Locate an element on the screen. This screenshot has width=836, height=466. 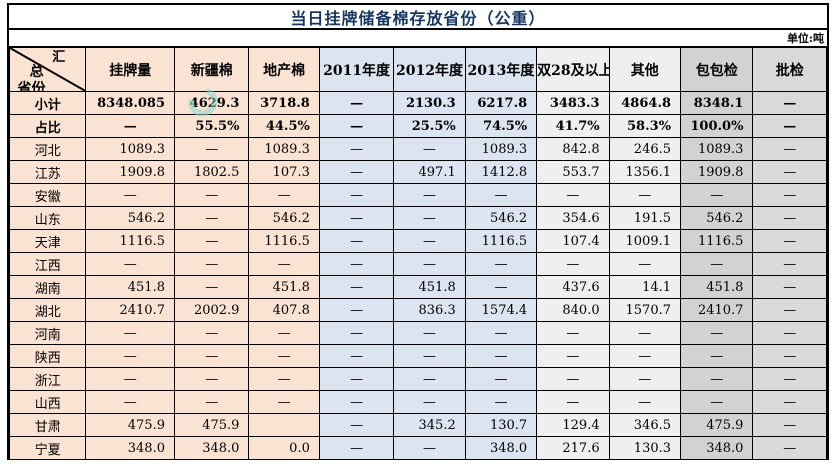
table-cell: 1574.4 is located at coordinates (501, 310).